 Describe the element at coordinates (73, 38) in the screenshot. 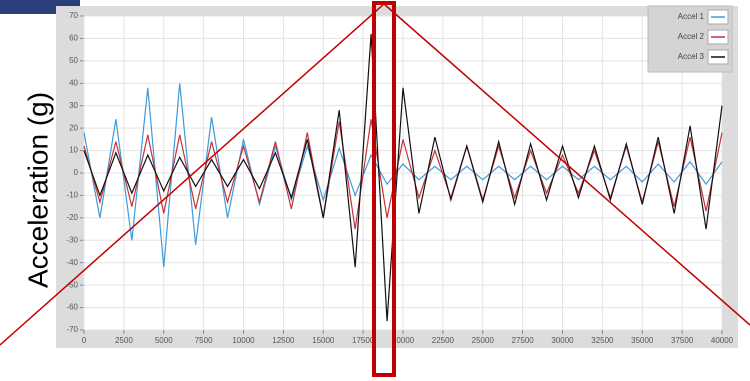

I see `y-tick-label: 60` at that location.